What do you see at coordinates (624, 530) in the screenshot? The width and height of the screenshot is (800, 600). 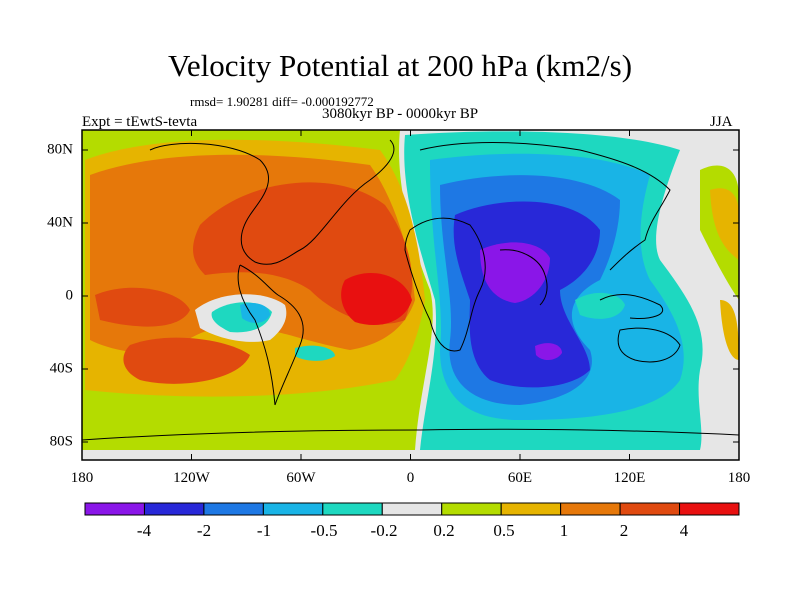 I see `colorbar-label: 2` at bounding box center [624, 530].